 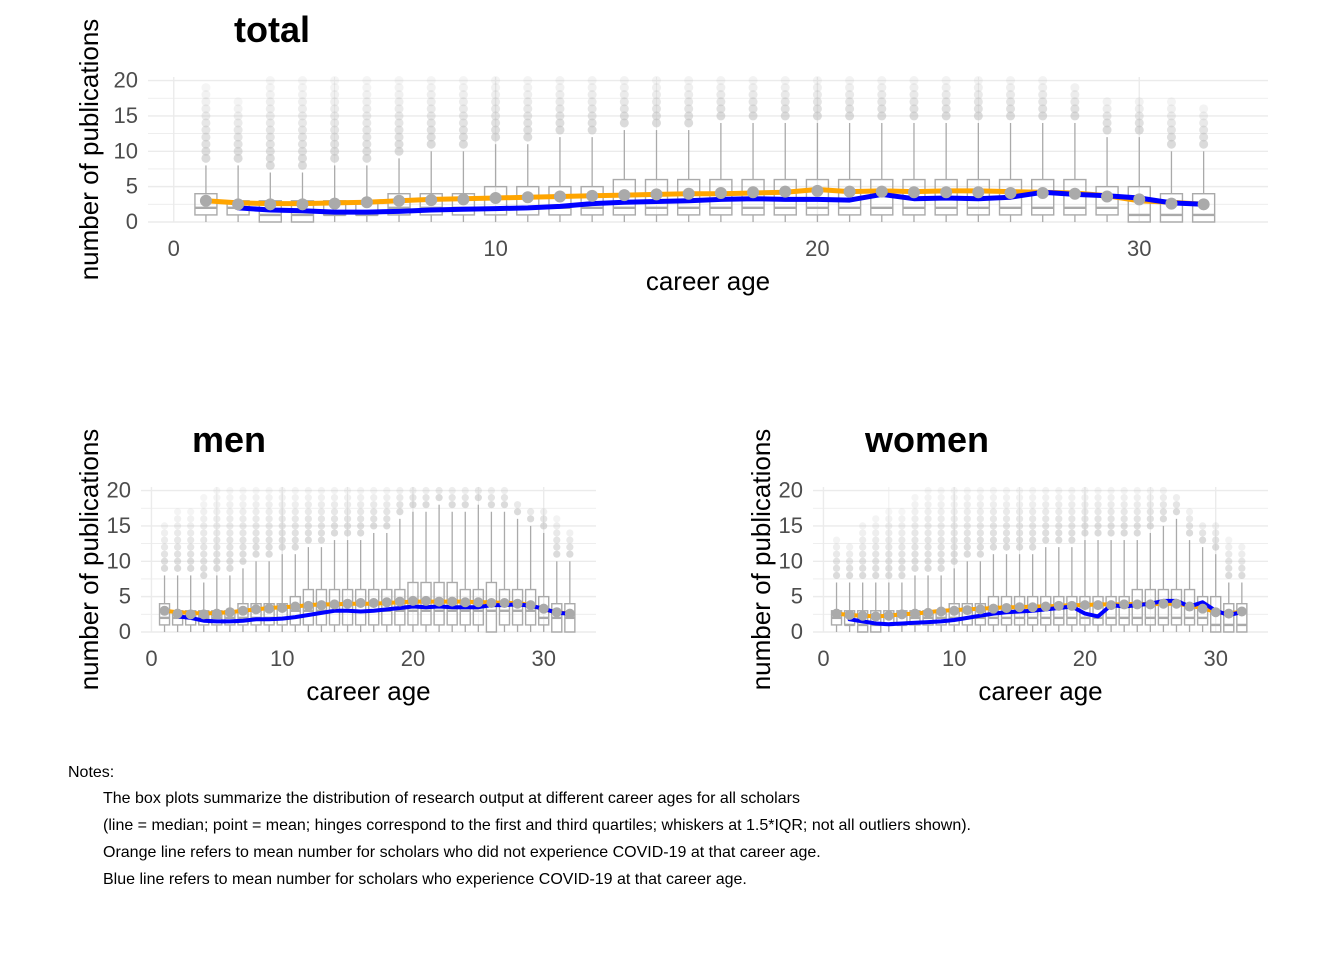 I want to click on y-axis-title: number of publications, so click(x=761, y=560).